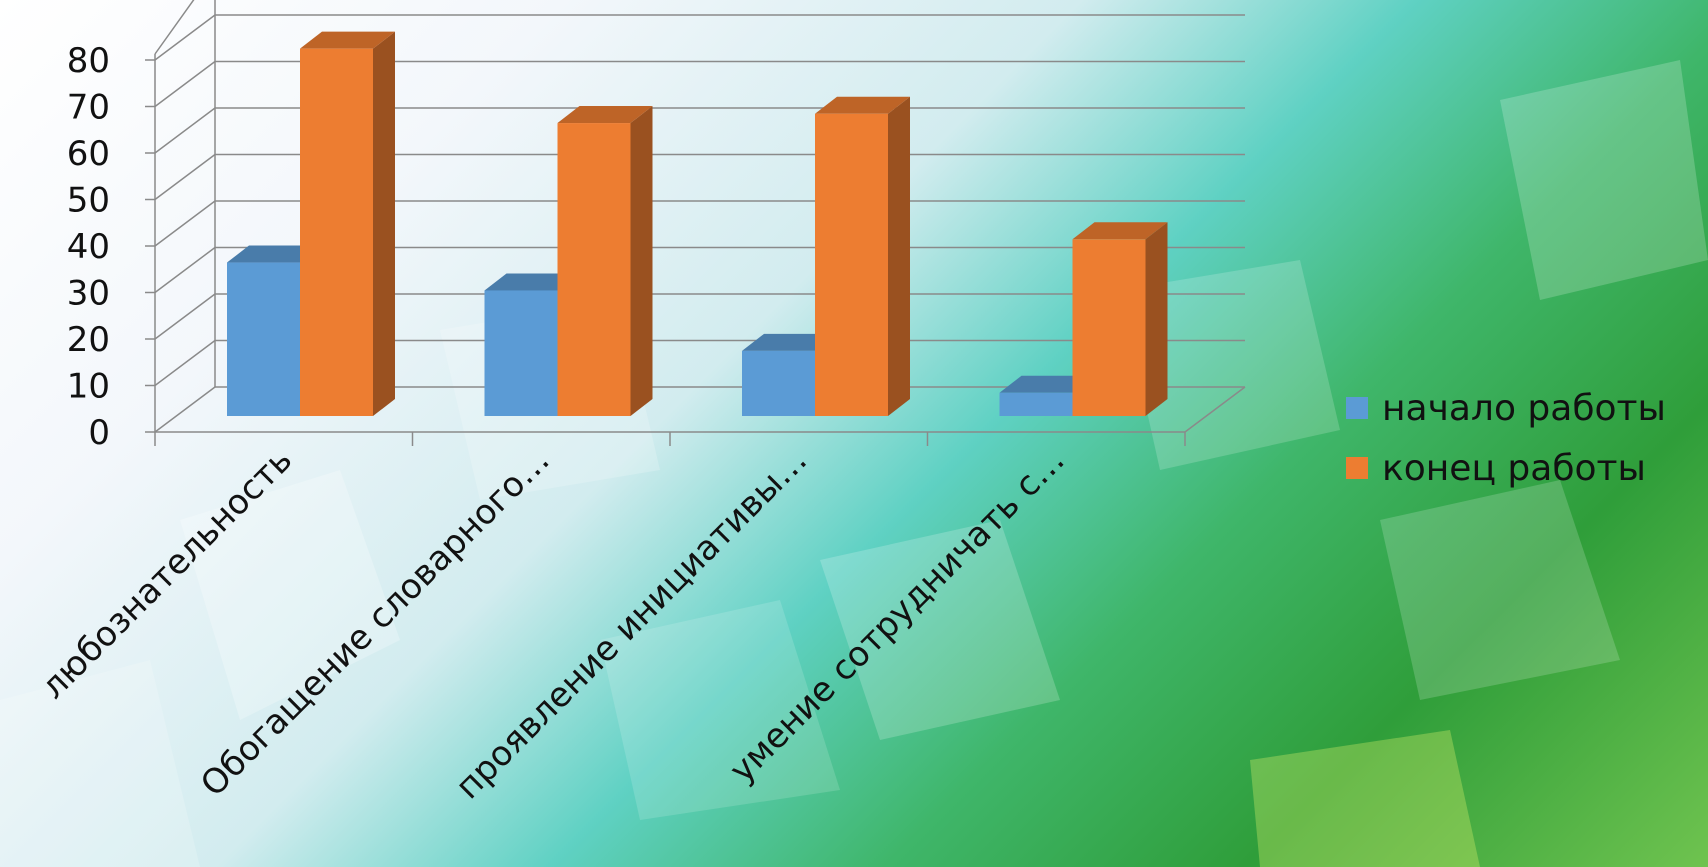 This screenshot has height=867, width=1708. I want to click on x-tick-label-0: любознательность, so click(166, 573).